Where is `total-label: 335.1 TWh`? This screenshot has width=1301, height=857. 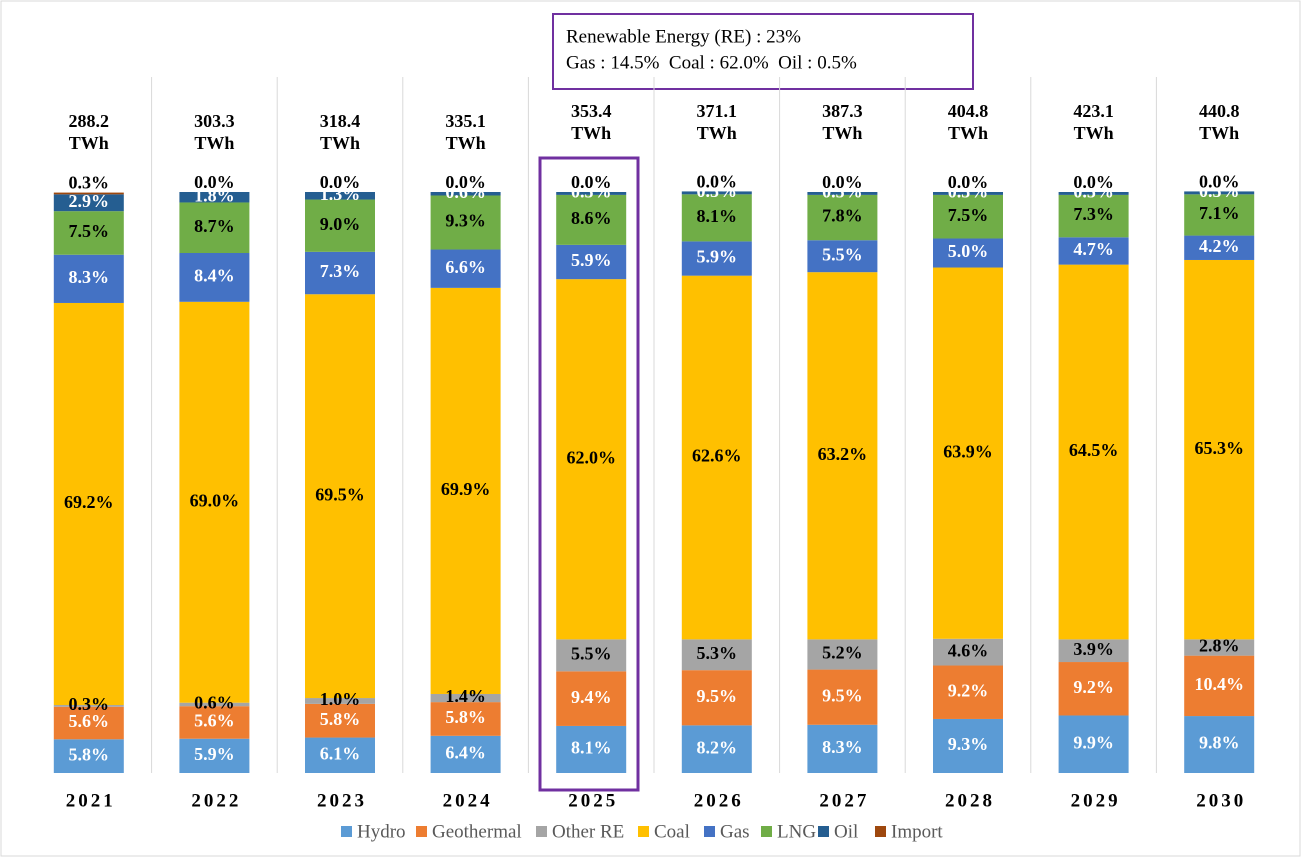 total-label: 335.1 TWh is located at coordinates (465, 132).